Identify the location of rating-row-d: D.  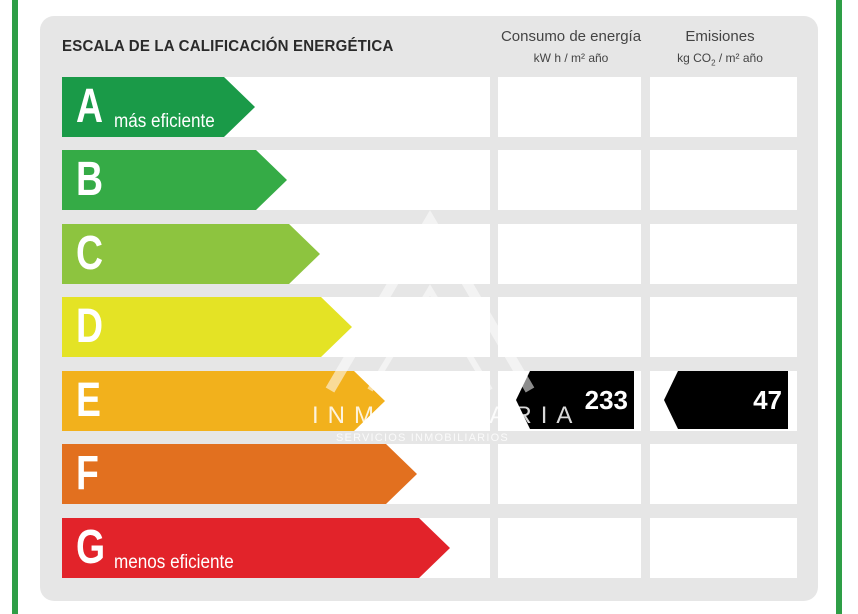
(429, 327).